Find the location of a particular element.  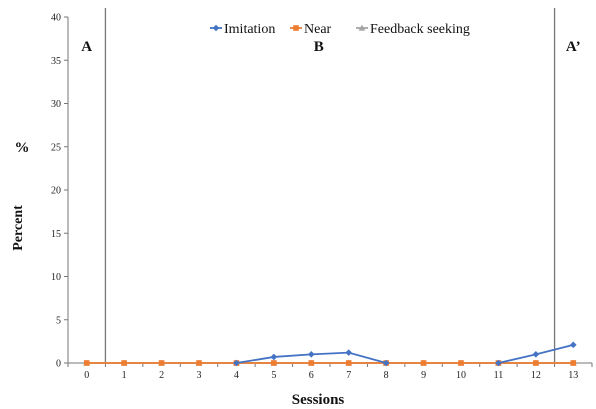

phase-label: A is located at coordinates (86, 47).